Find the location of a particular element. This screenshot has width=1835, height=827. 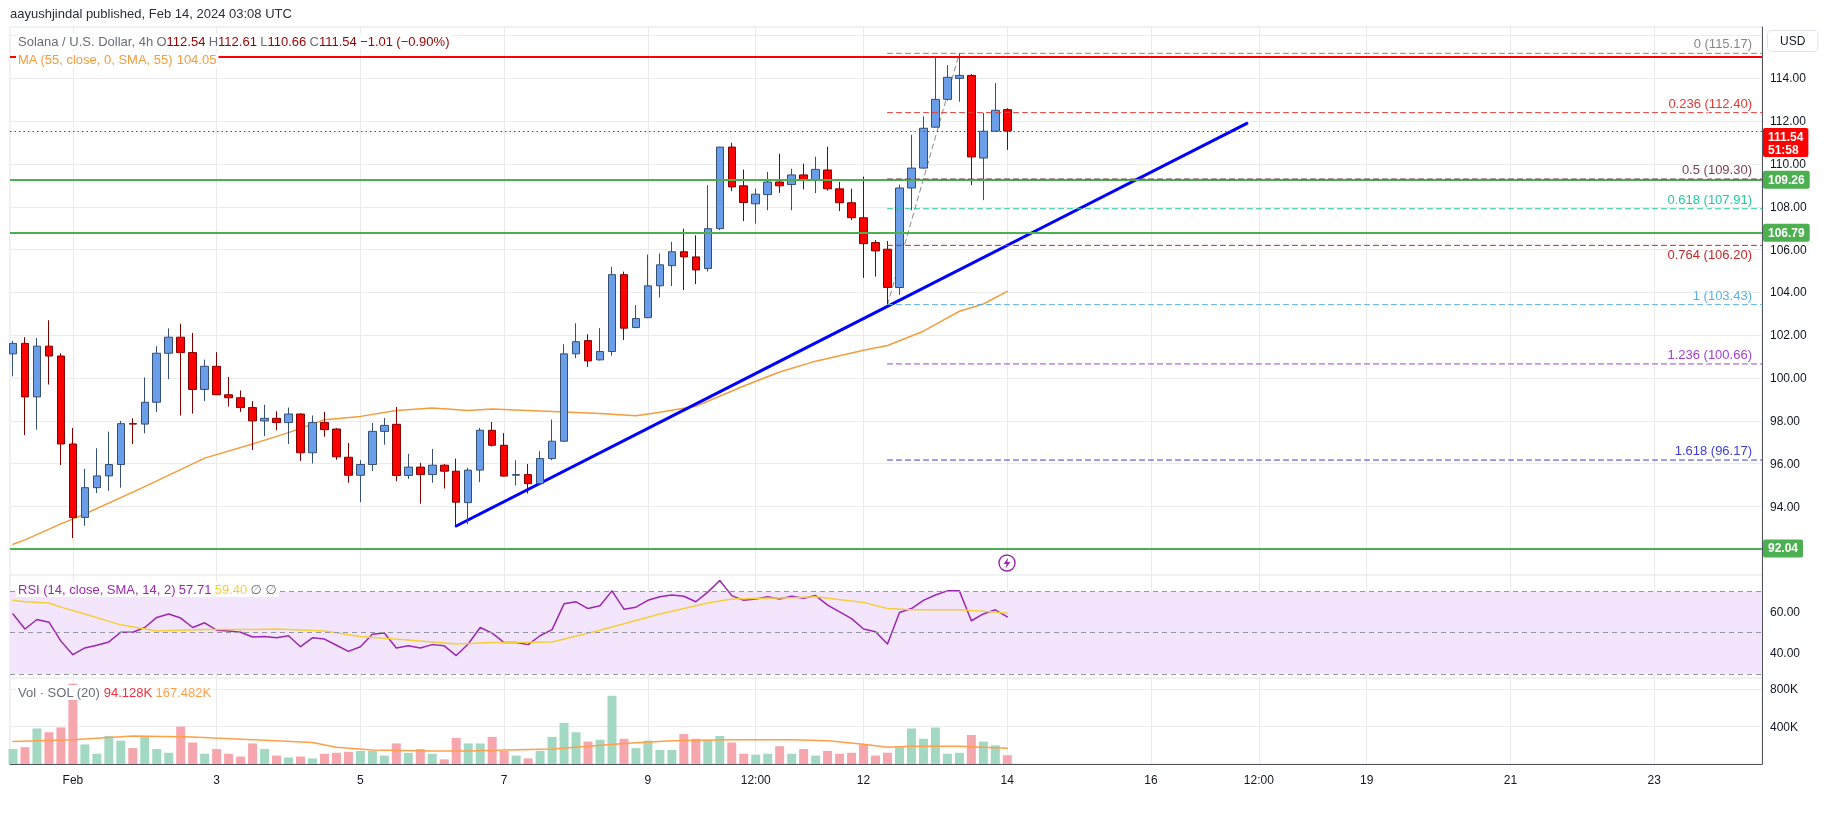

x-tick-label: 3 is located at coordinates (217, 780).